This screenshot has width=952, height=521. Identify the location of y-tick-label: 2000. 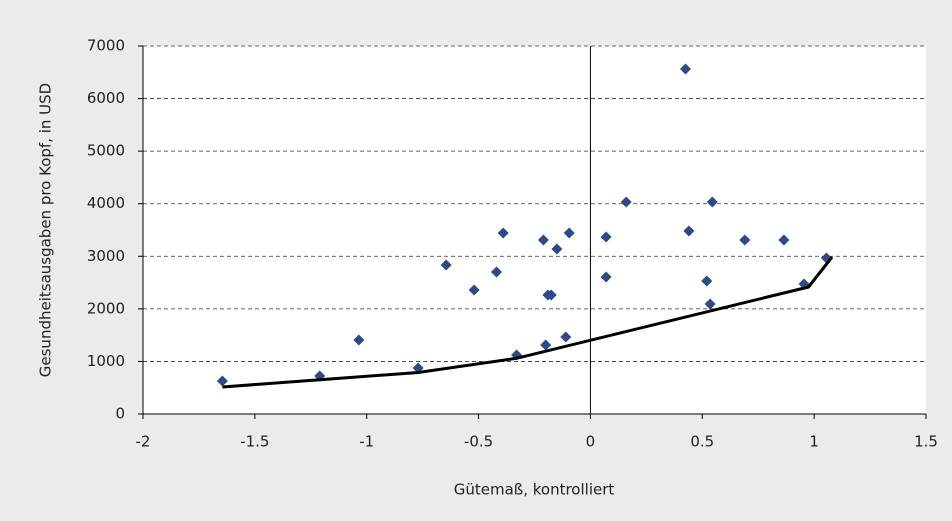
(106, 308).